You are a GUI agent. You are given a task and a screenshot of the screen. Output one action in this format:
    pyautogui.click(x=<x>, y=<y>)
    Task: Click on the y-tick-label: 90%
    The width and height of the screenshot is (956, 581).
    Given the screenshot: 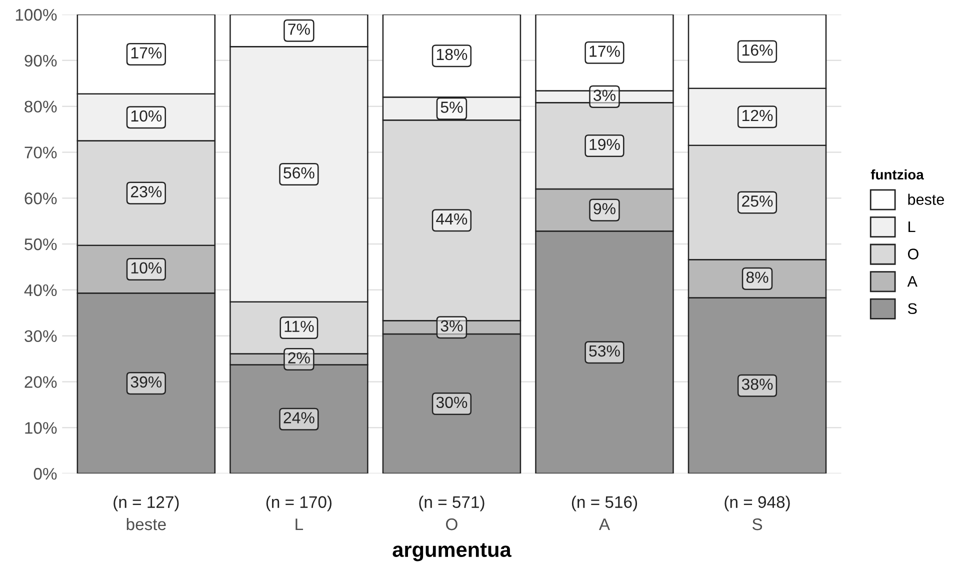 What is the action you would take?
    pyautogui.click(x=40, y=60)
    